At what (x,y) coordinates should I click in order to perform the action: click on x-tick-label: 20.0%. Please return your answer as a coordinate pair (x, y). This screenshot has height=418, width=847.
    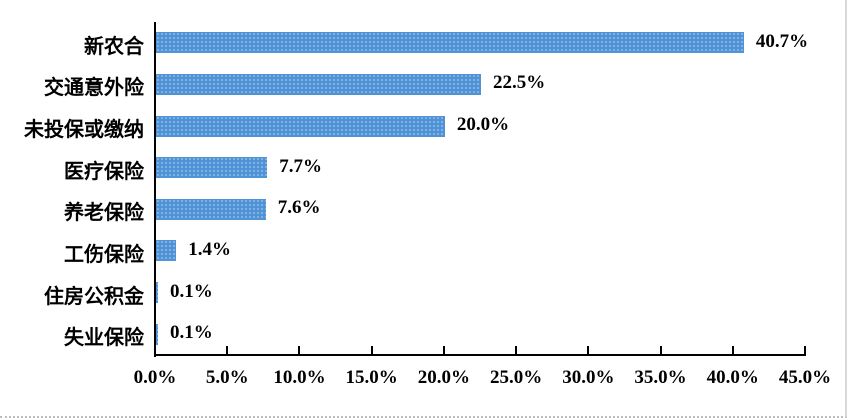
    Looking at the image, I should click on (443, 377).